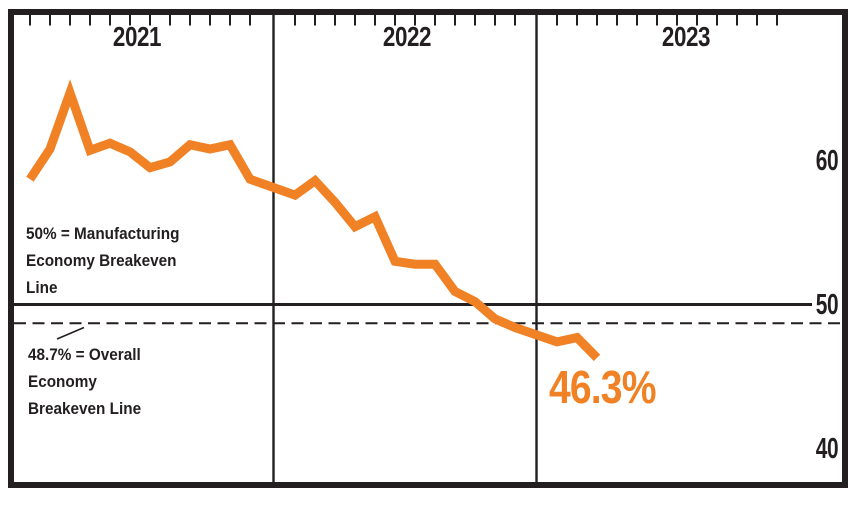 The height and width of the screenshot is (516, 860). Describe the element at coordinates (70, 333) in the screenshot. I see `annotation-pointer-line` at that location.